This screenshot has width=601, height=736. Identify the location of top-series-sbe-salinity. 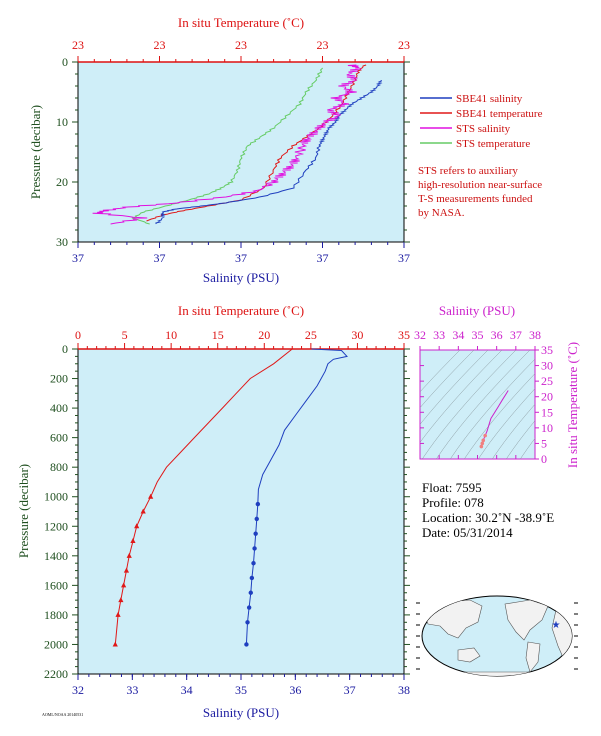
(269, 152).